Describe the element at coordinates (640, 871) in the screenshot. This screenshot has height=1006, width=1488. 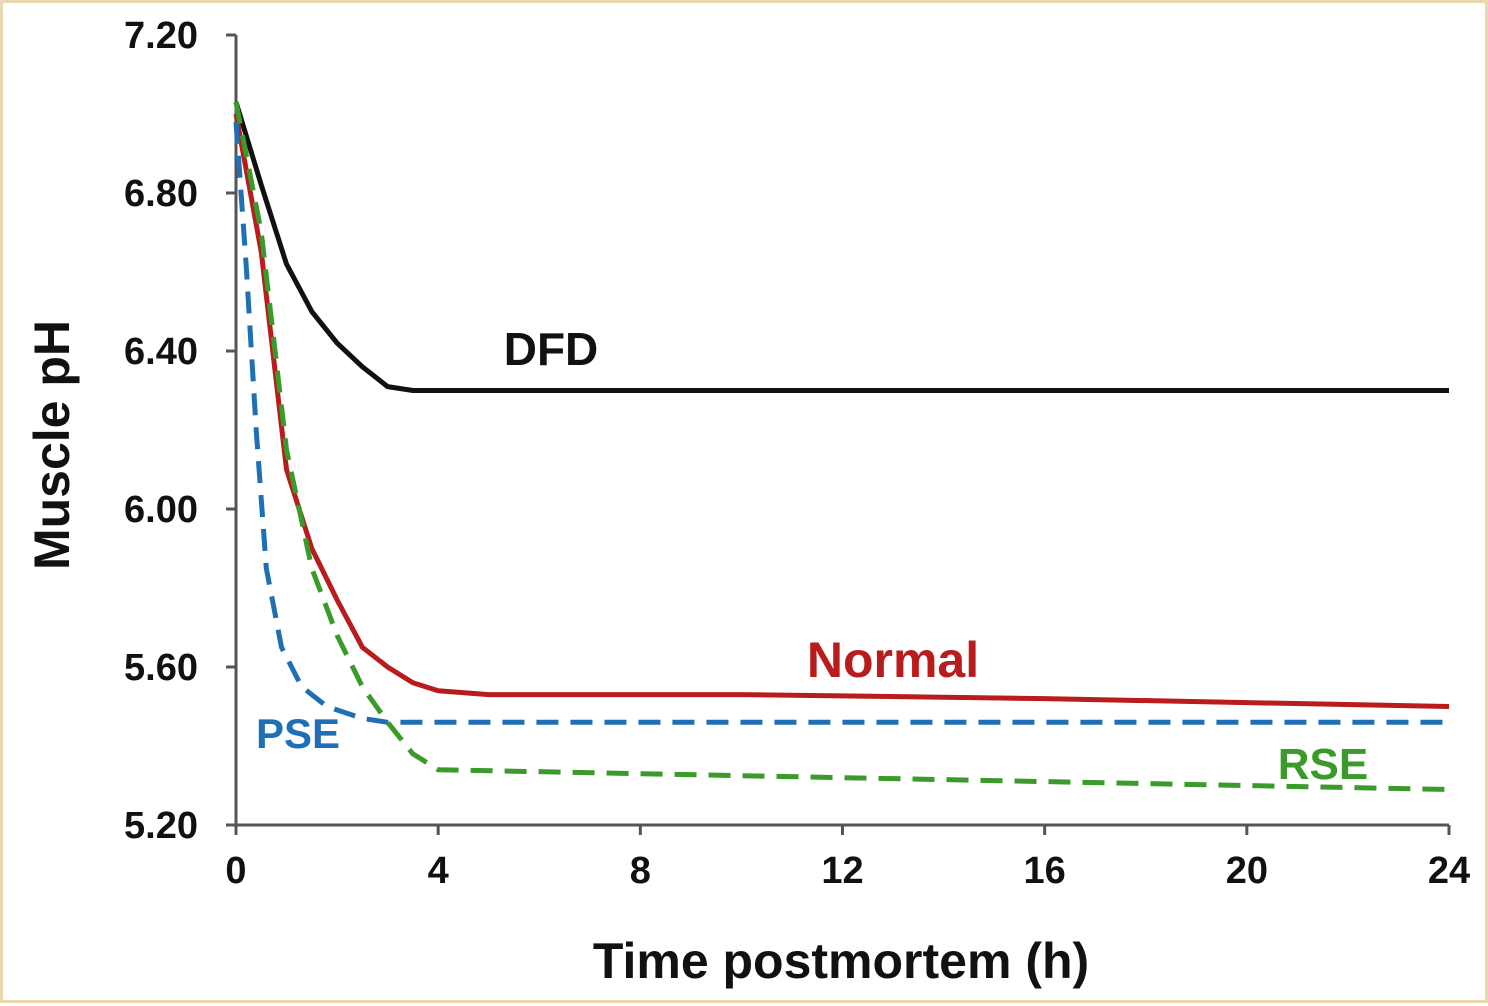
I see `x-tick-label: 8` at that location.